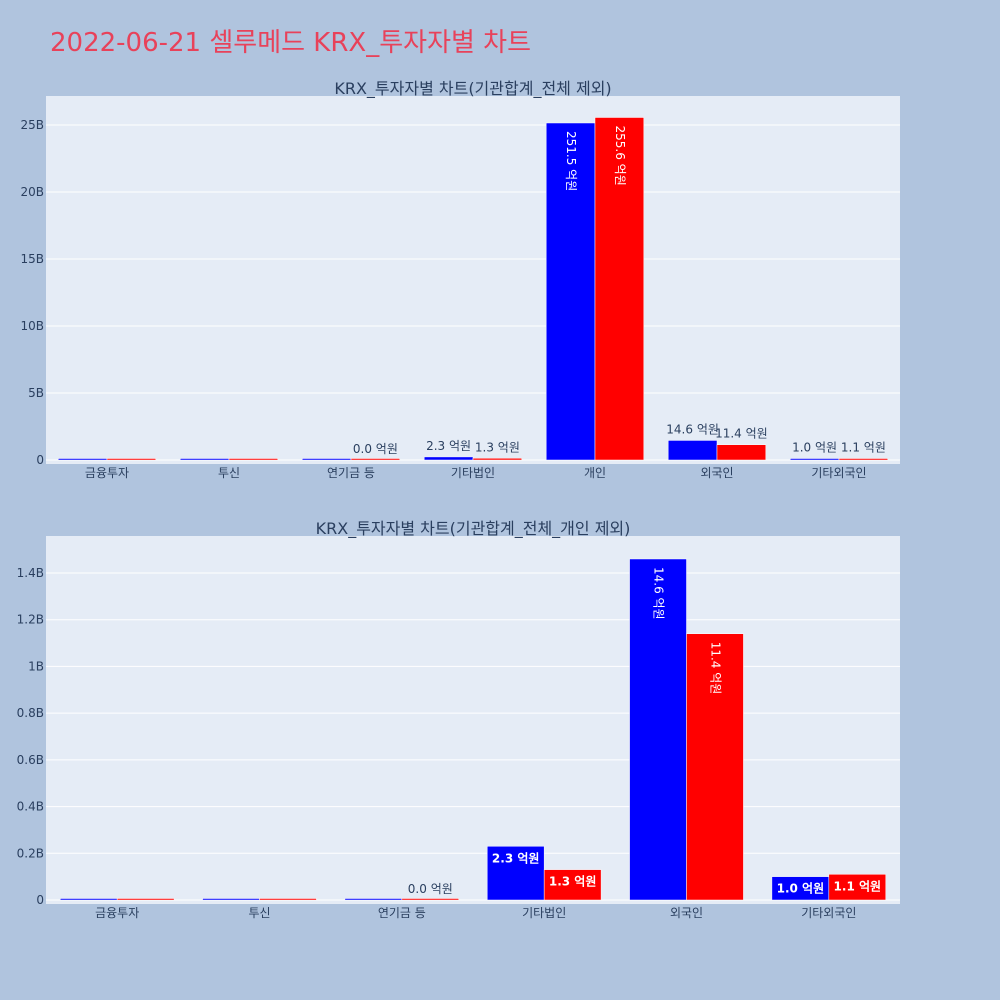 This screenshot has width=1000, height=1000. What do you see at coordinates (620, 155) in the screenshot?
I see `data-label: 255.6 억원` at bounding box center [620, 155].